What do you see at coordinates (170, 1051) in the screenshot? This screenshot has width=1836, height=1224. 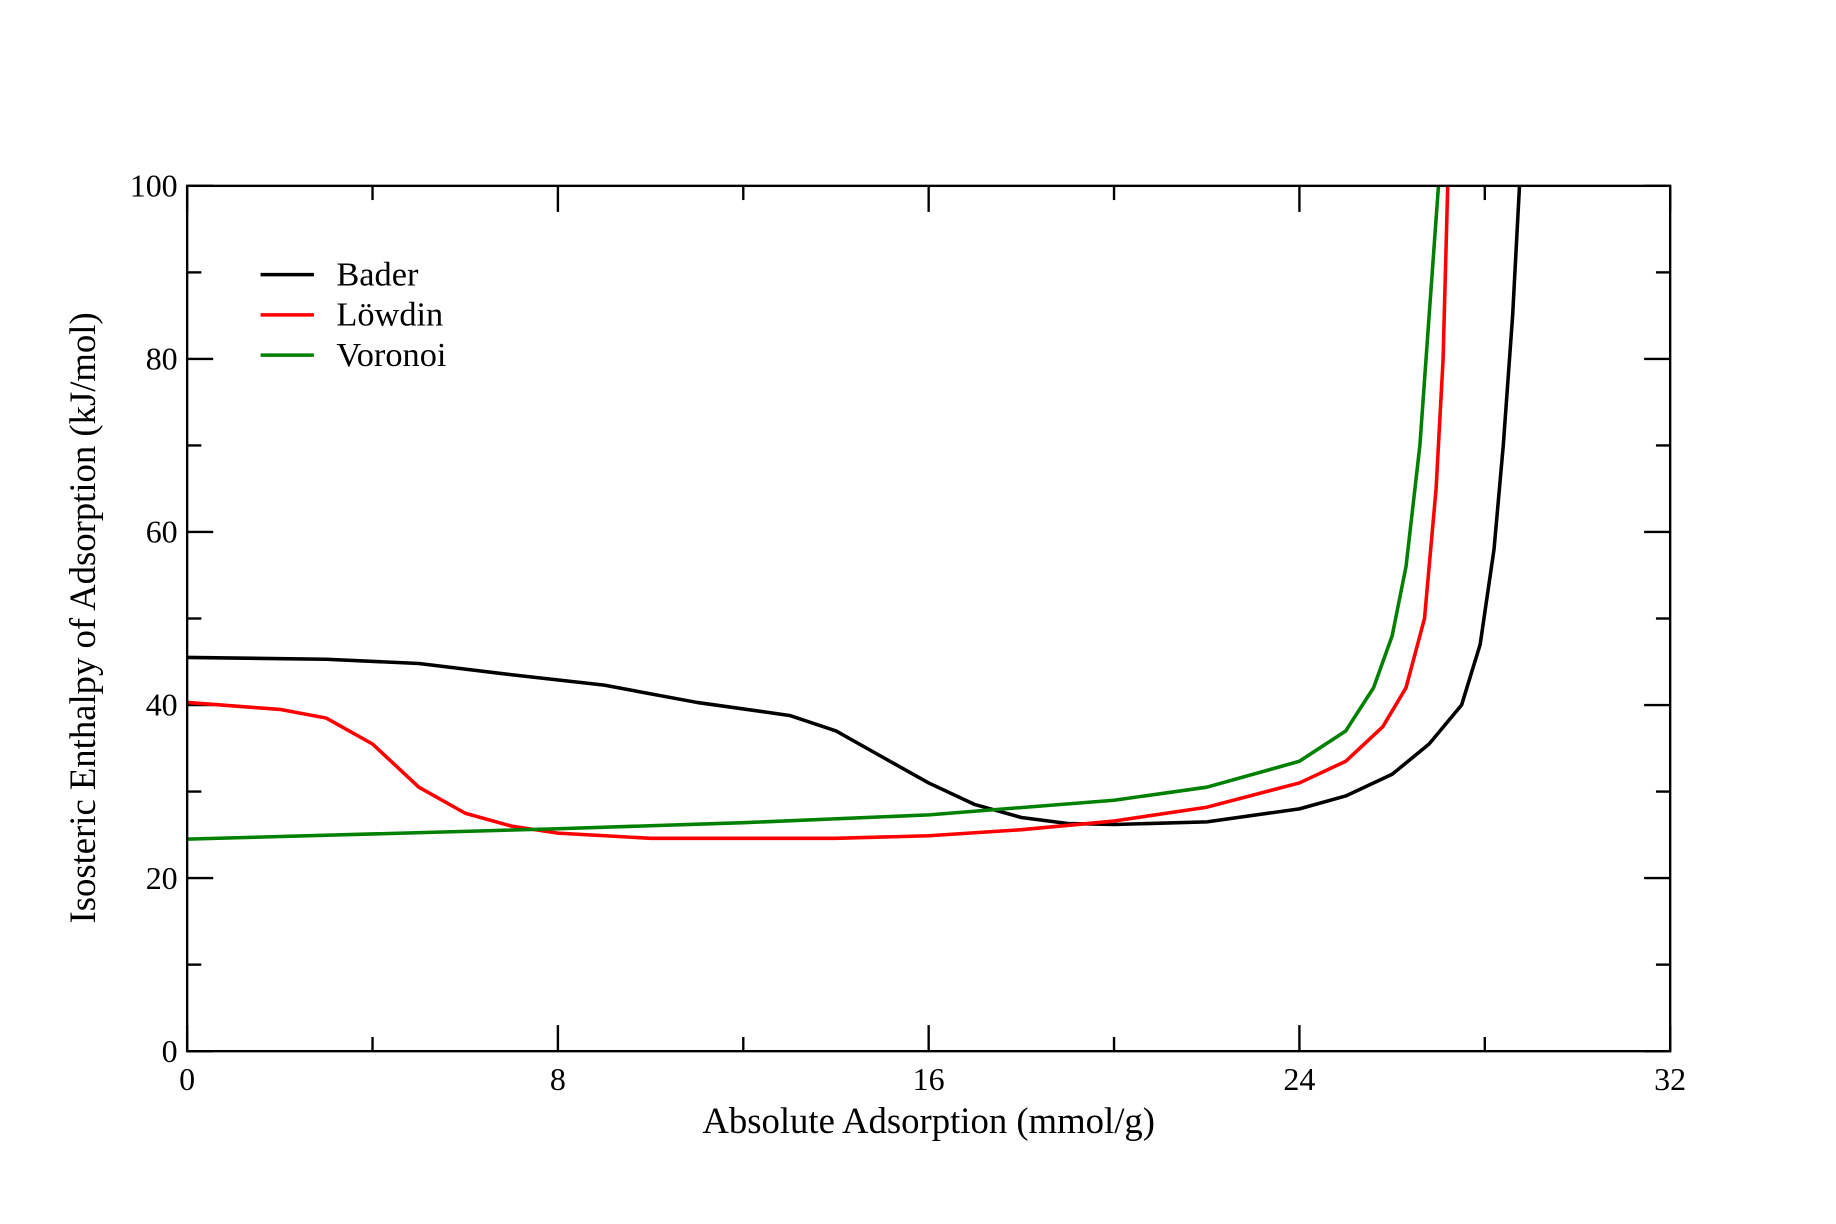 I see `y-tick-label: 0` at bounding box center [170, 1051].